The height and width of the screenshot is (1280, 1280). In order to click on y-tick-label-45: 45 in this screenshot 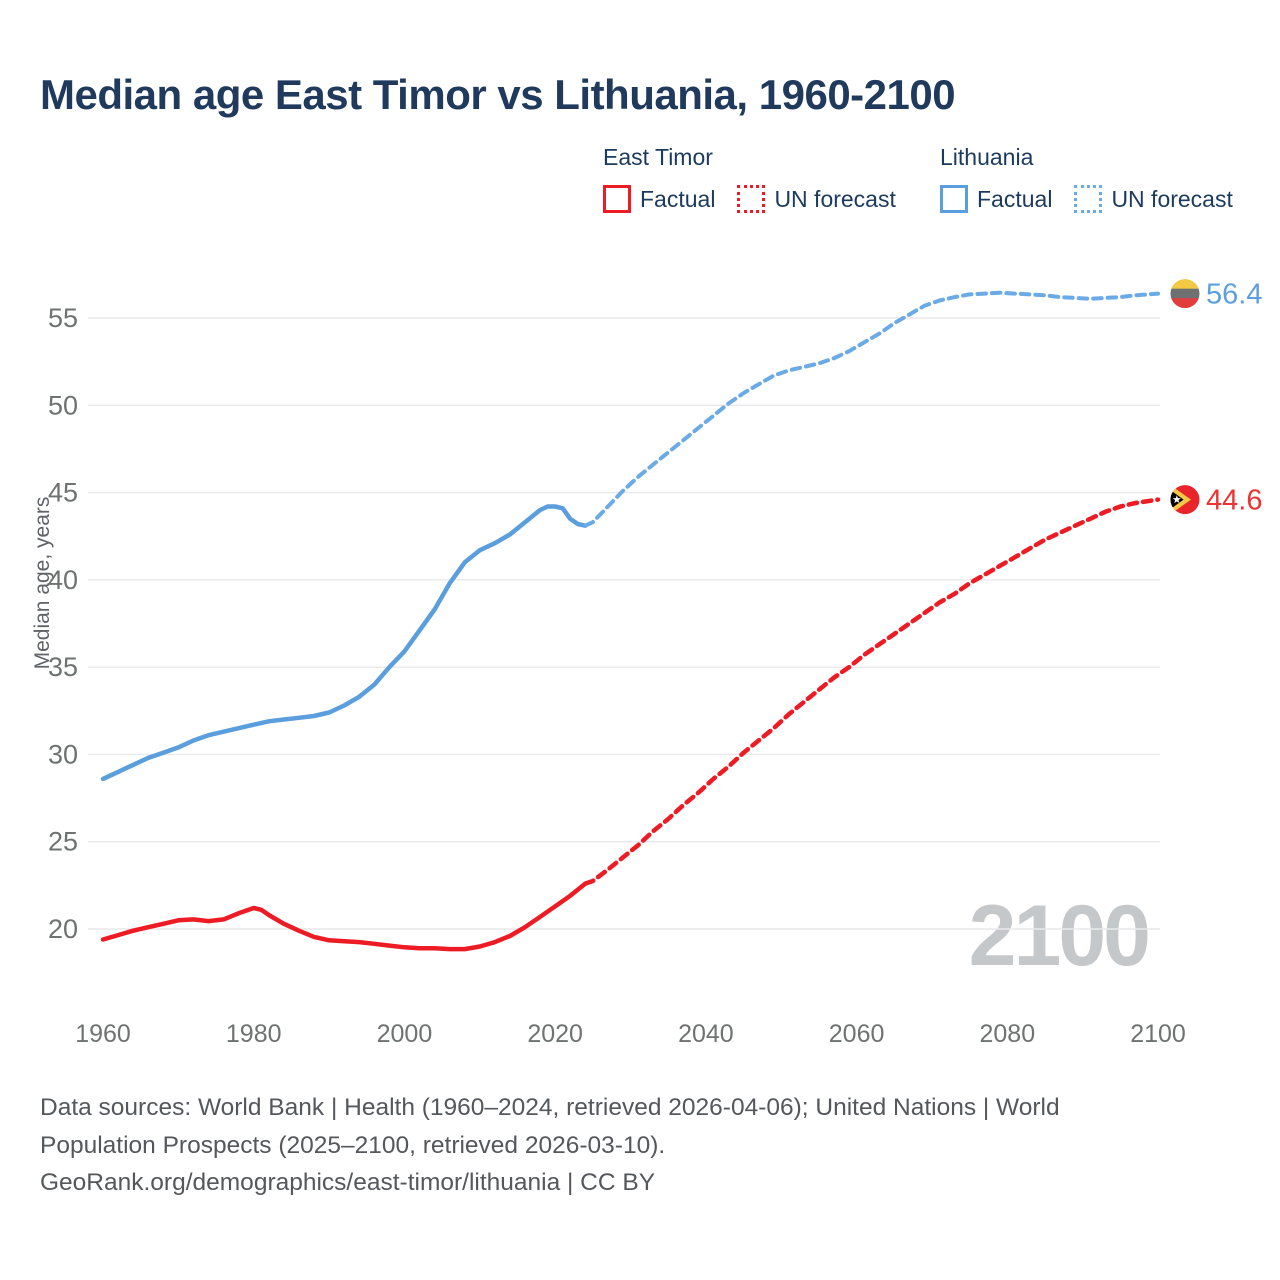, I will do `click(63, 493)`.